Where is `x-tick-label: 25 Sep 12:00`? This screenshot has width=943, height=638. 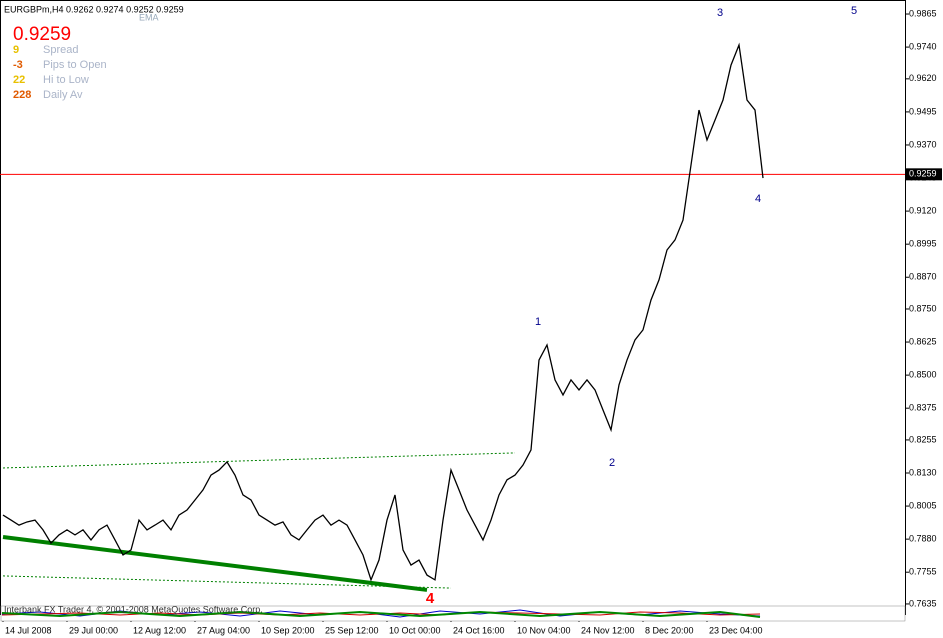
x-tick-label: 25 Sep 12:00 is located at coordinates (352, 630).